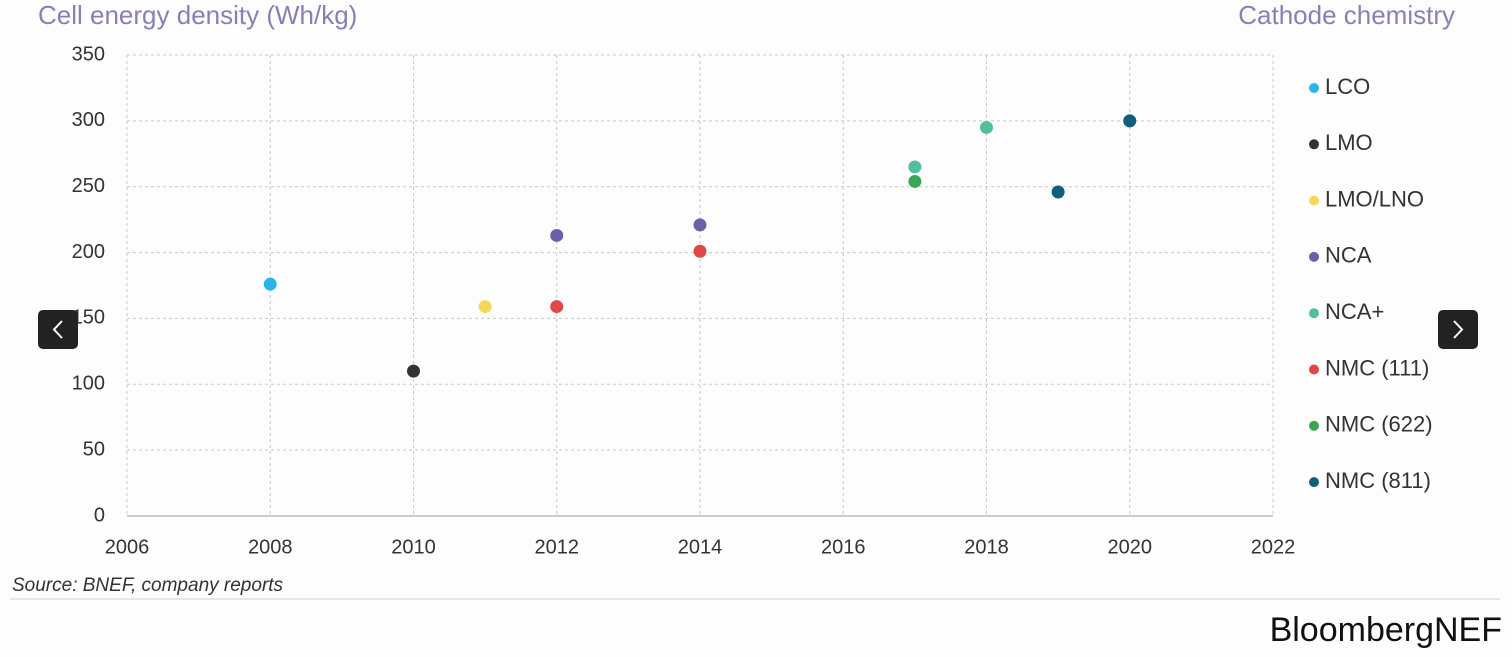  I want to click on legend-label: LMO, so click(1349, 142).